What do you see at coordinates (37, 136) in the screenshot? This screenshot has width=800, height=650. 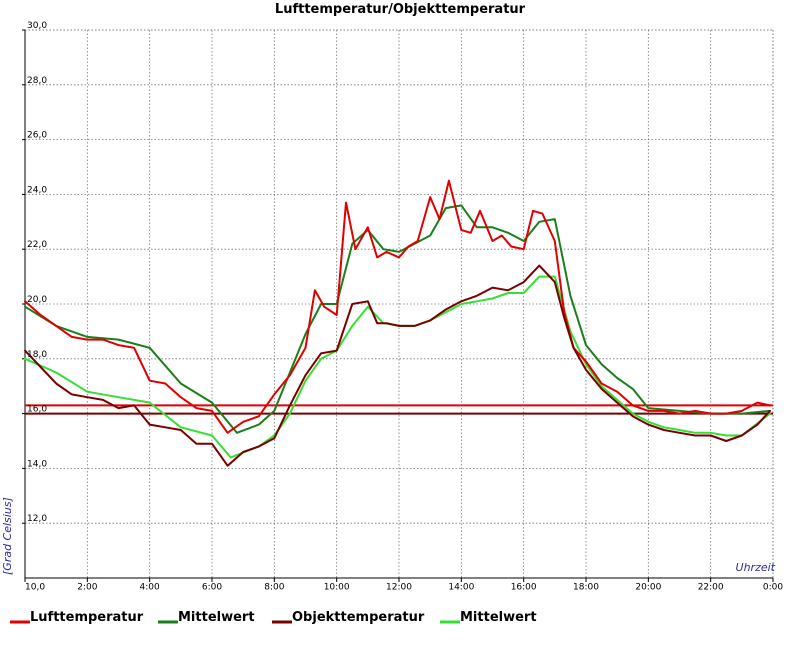 I see `y-tick-label: 26,0` at bounding box center [37, 136].